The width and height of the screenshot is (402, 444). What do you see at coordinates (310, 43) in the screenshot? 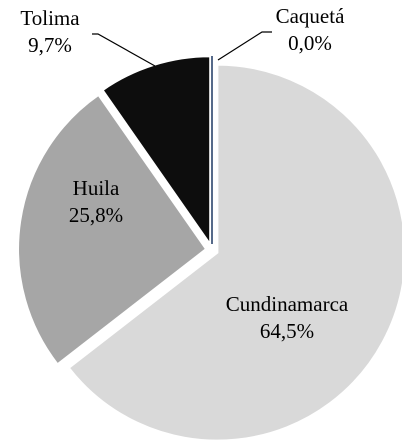
I see `slice-value-label: 0,0%` at bounding box center [310, 43].